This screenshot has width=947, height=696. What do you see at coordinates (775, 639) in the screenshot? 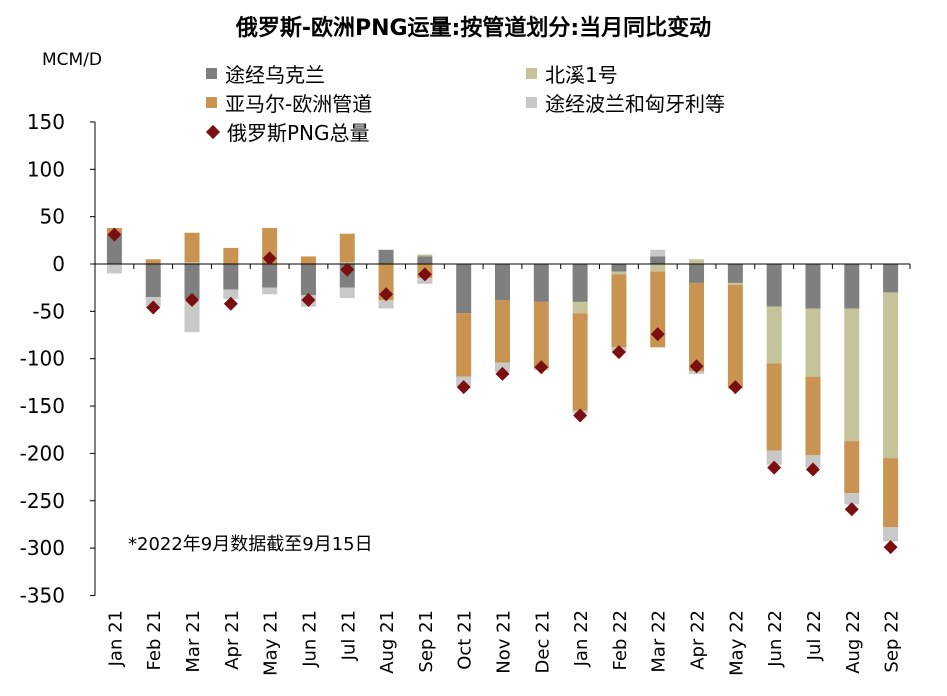
I see `x-tick-label: Jun 22` at bounding box center [775, 639].